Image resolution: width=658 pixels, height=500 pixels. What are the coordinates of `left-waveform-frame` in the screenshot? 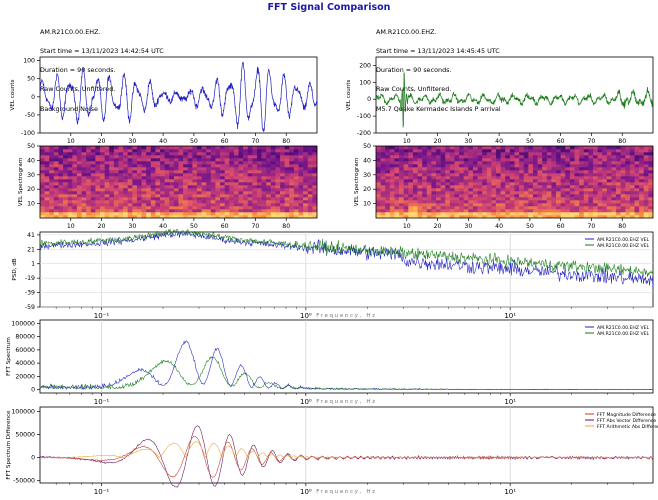 It's located at (178, 95).